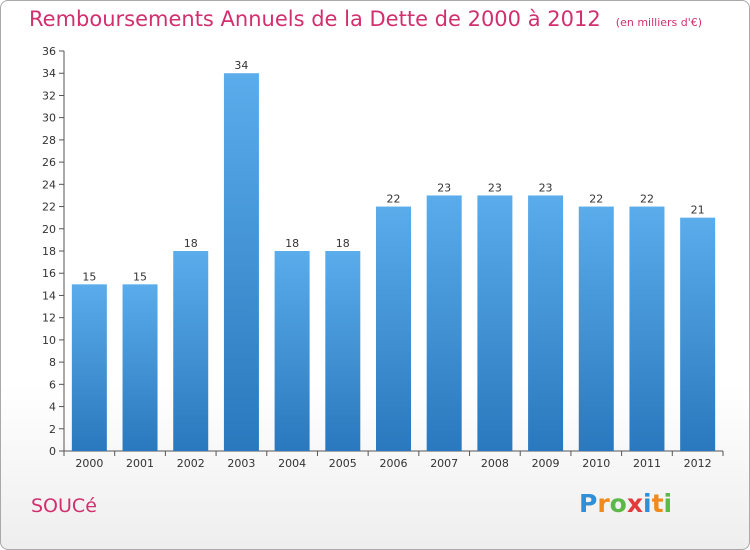 Image resolution: width=750 pixels, height=550 pixels. What do you see at coordinates (89, 463) in the screenshot?
I see `x-tick-label: 2000` at bounding box center [89, 463].